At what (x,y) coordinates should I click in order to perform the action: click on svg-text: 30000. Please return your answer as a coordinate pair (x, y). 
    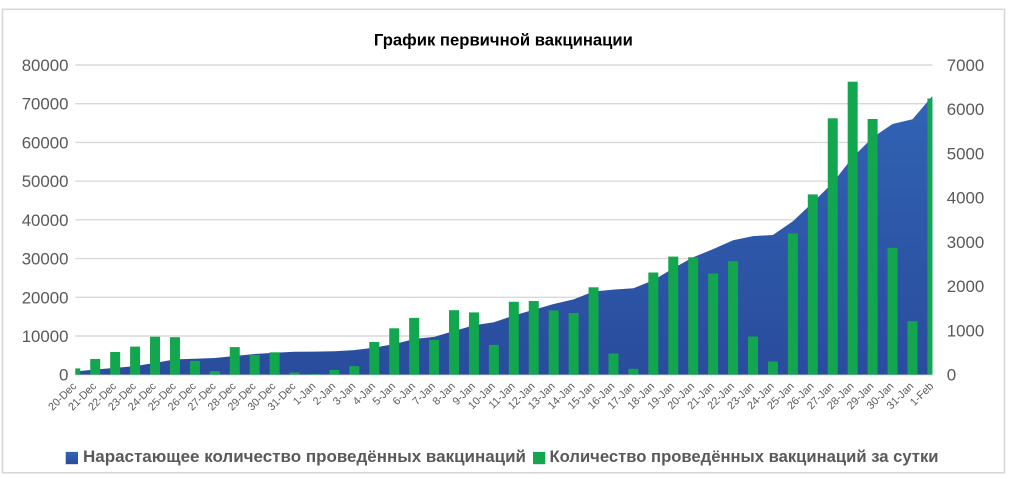
    Looking at the image, I should click on (45, 259).